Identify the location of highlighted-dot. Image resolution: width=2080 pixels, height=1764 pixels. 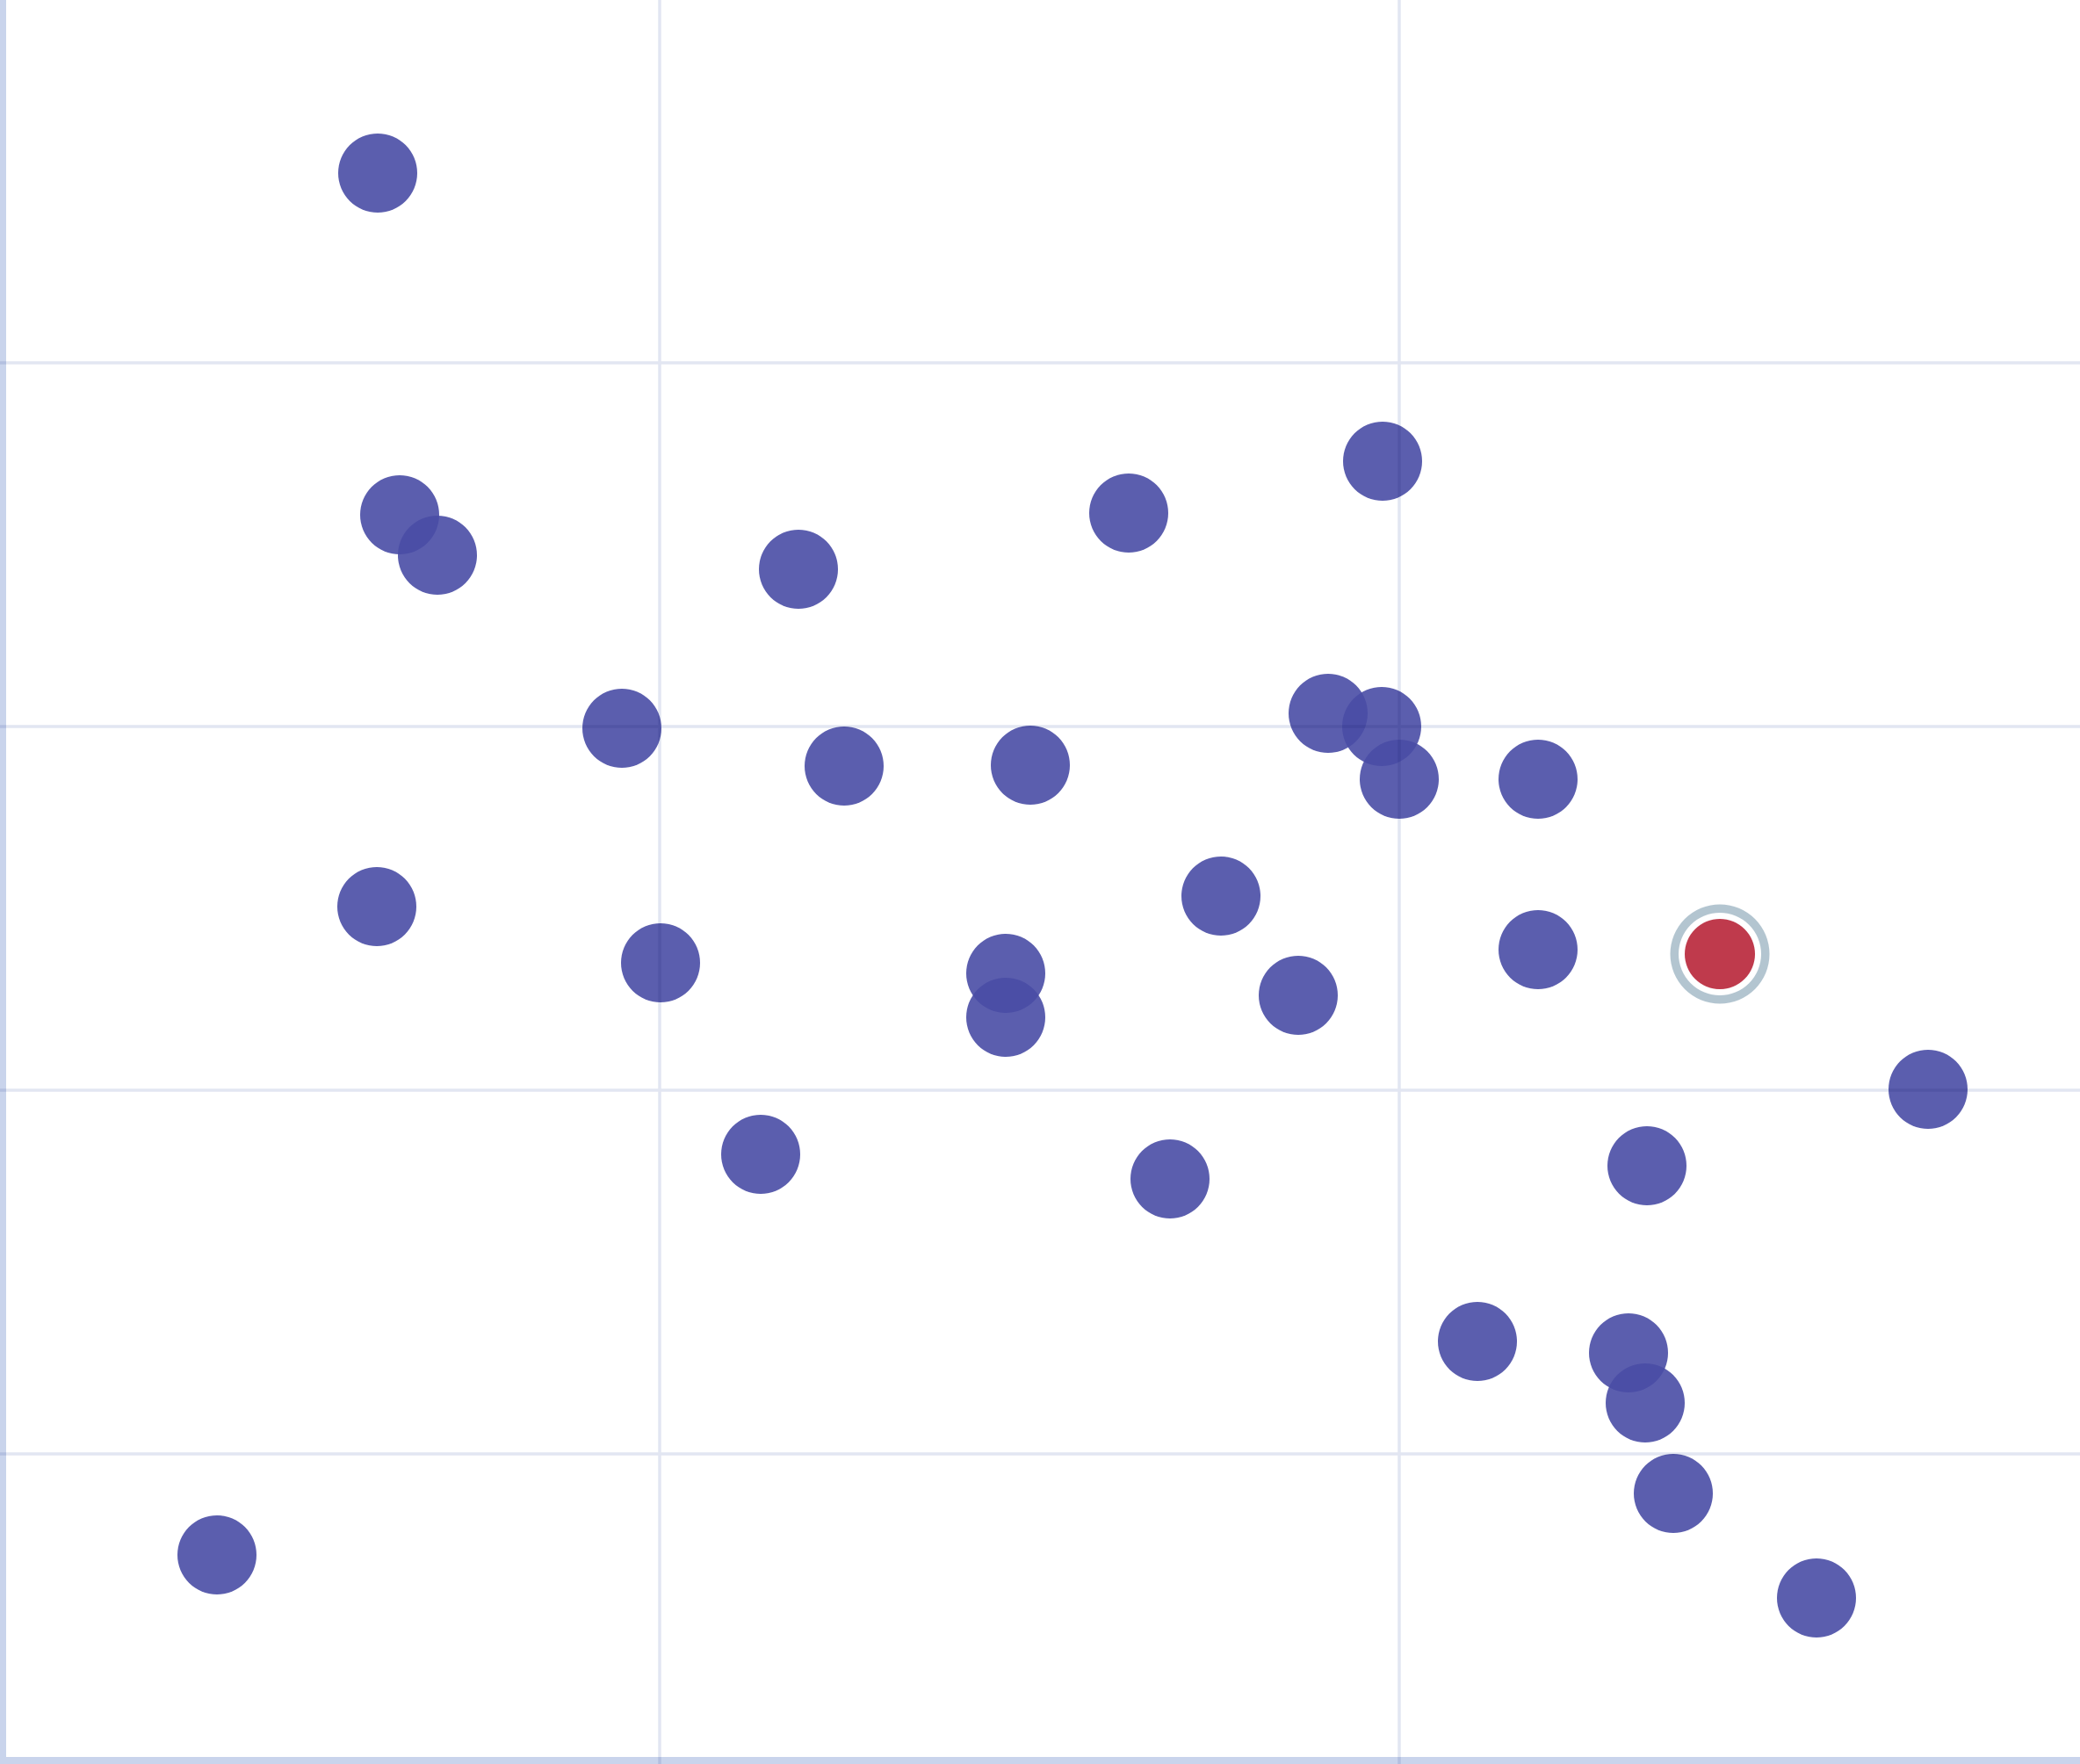
(1720, 954).